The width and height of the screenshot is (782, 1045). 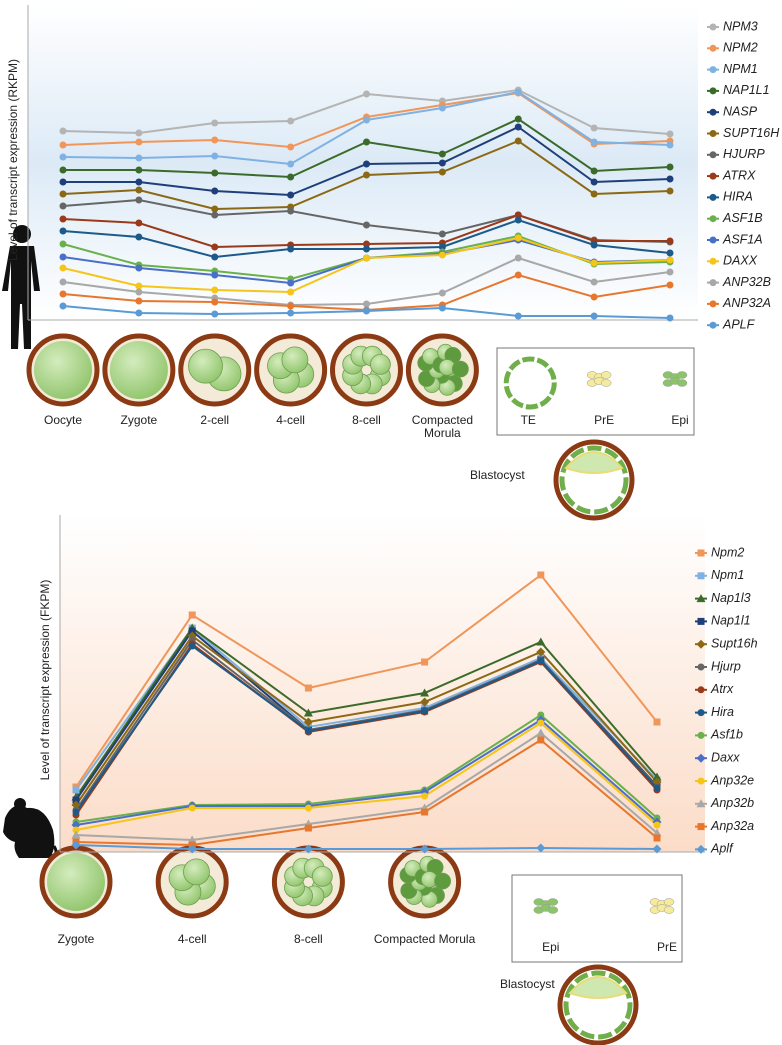 I want to click on legend-label: Npm1, so click(x=727, y=575).